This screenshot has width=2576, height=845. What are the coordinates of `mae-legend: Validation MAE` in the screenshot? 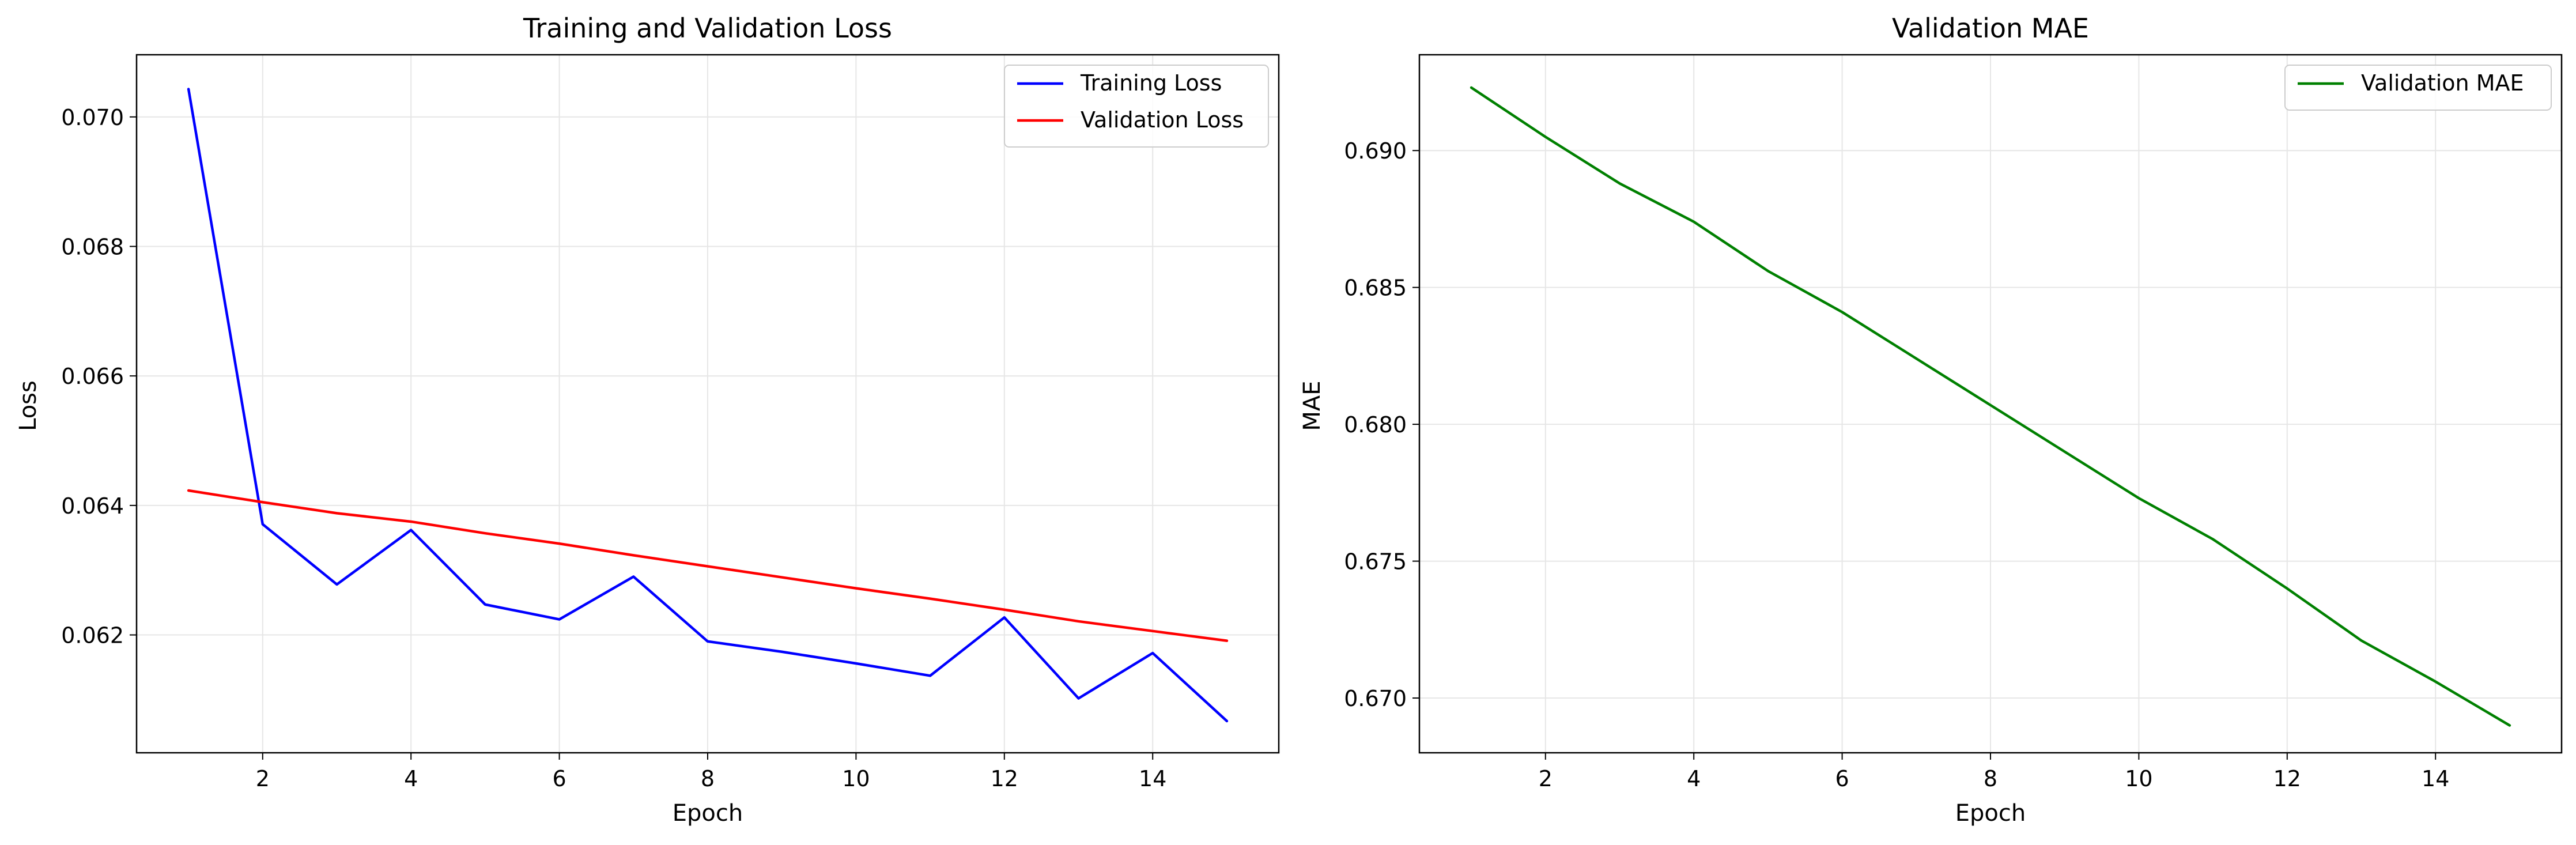 It's located at (2418, 88).